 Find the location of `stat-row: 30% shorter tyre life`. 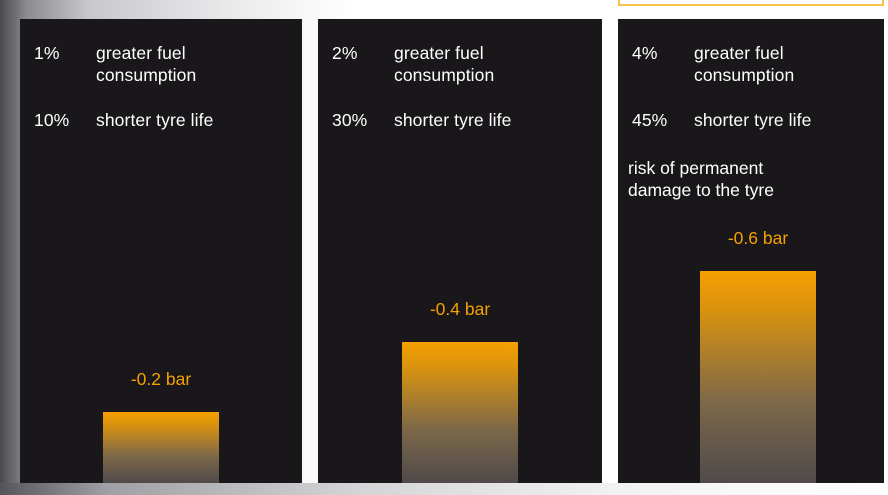

stat-row: 30% shorter tyre life is located at coordinates (421, 120).